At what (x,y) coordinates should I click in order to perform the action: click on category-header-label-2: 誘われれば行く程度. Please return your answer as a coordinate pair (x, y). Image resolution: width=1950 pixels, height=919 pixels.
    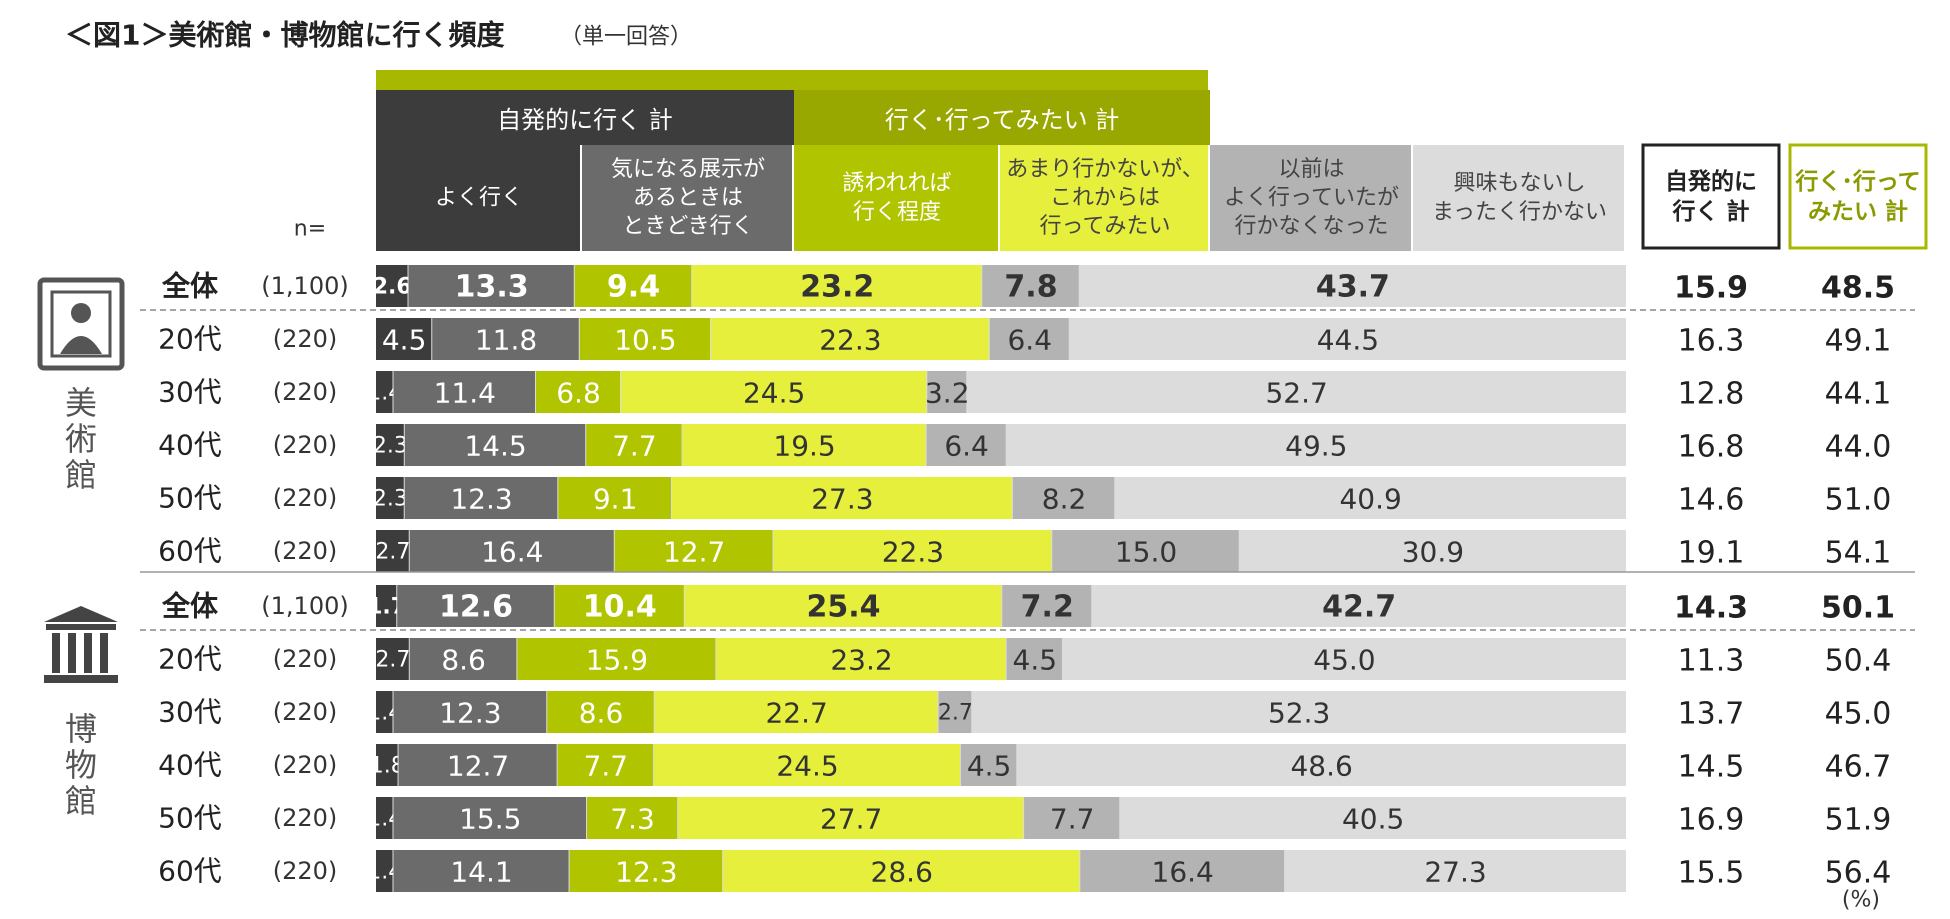
    Looking at the image, I should click on (897, 198).